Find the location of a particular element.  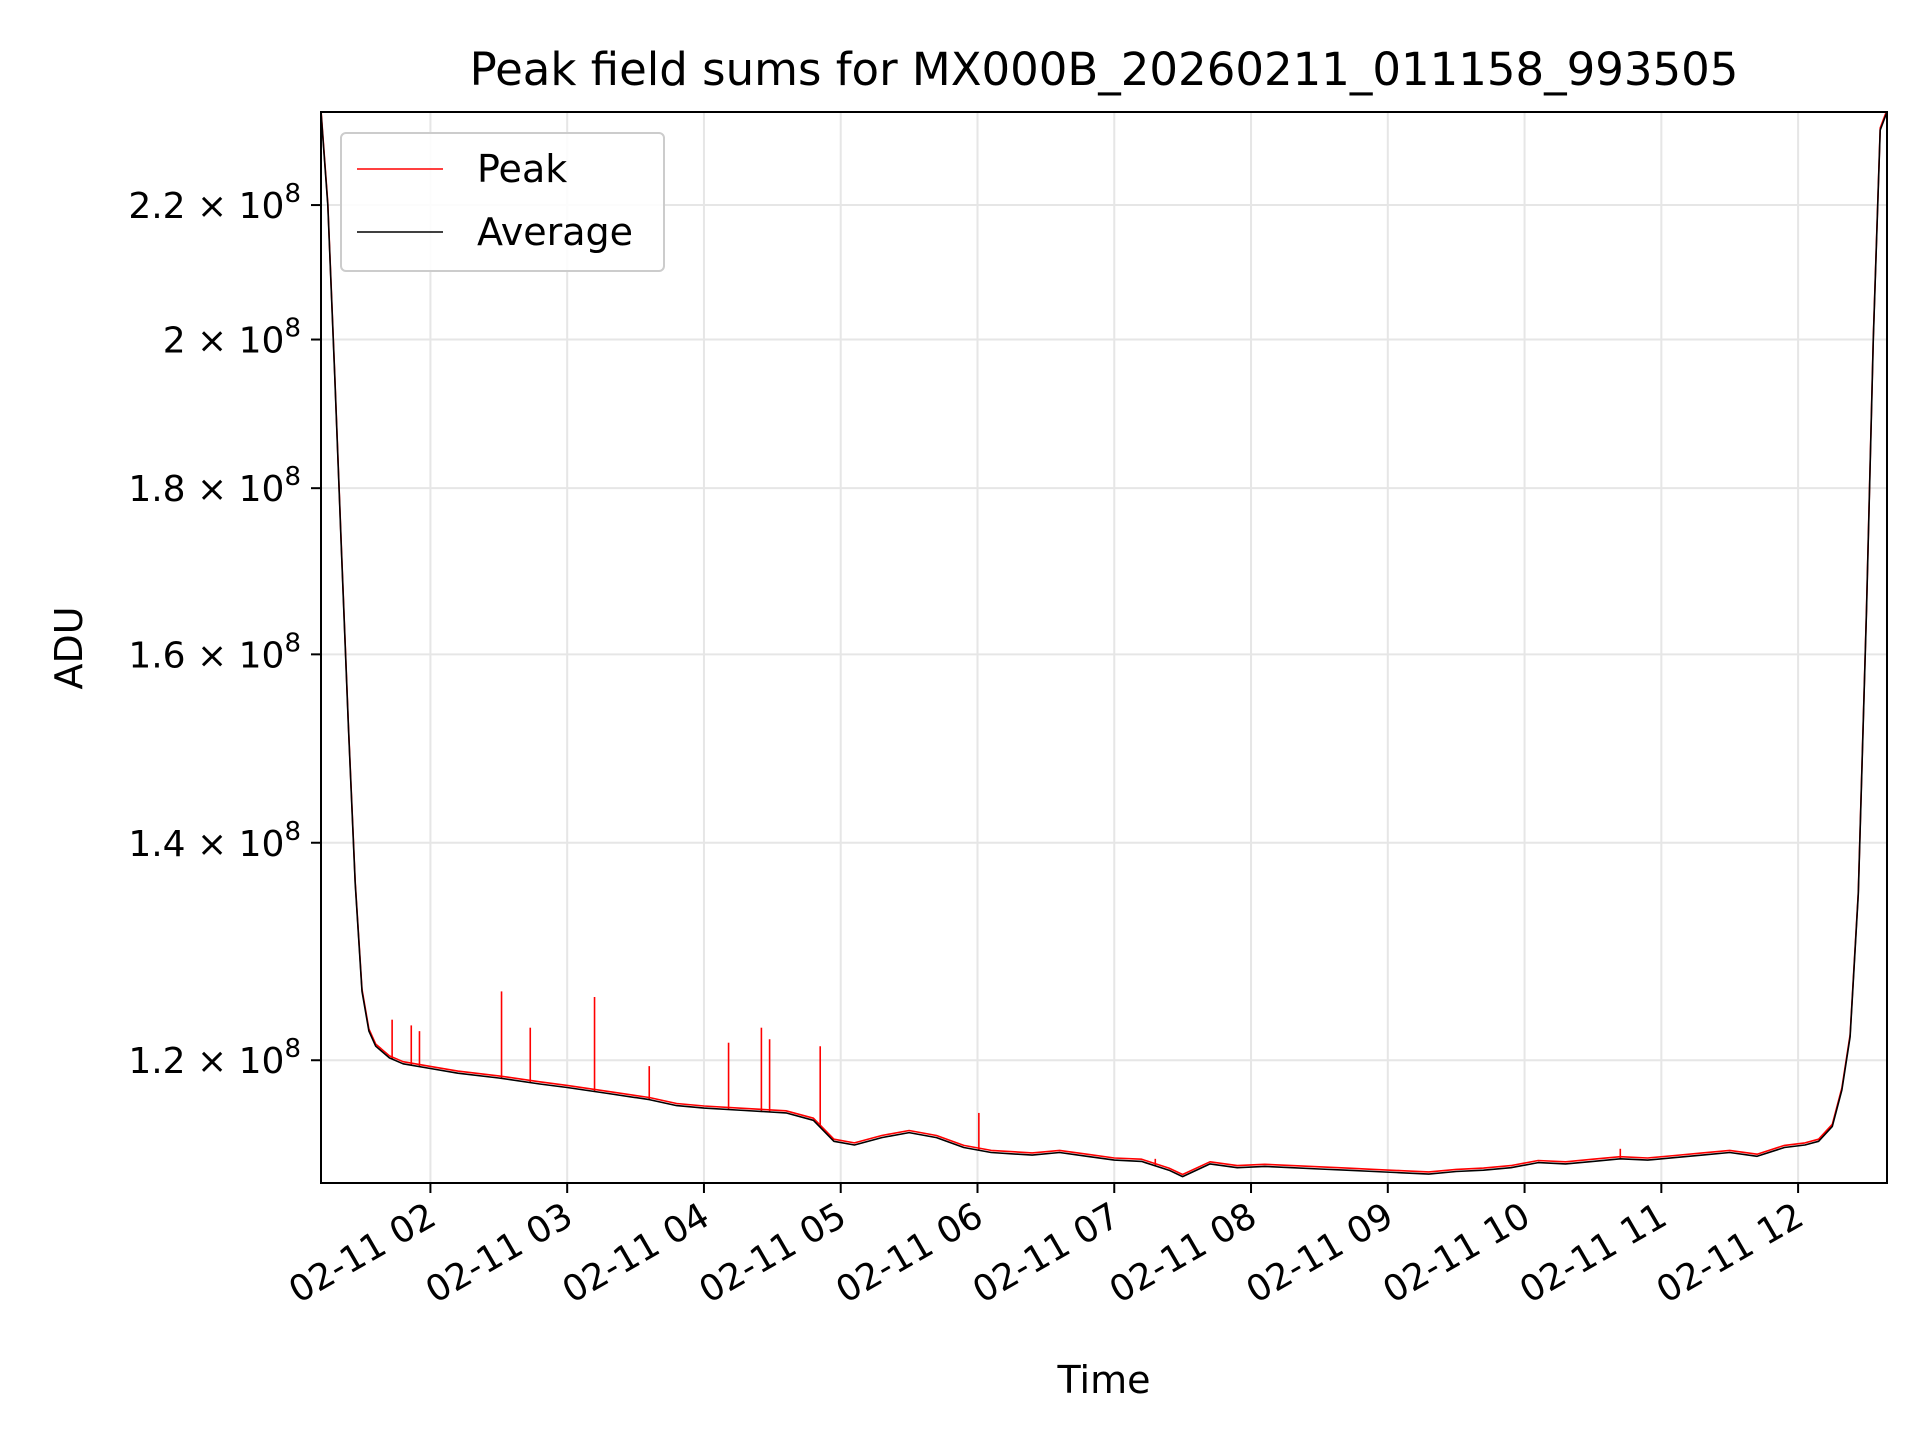

legend: Peak Average is located at coordinates (502, 202).